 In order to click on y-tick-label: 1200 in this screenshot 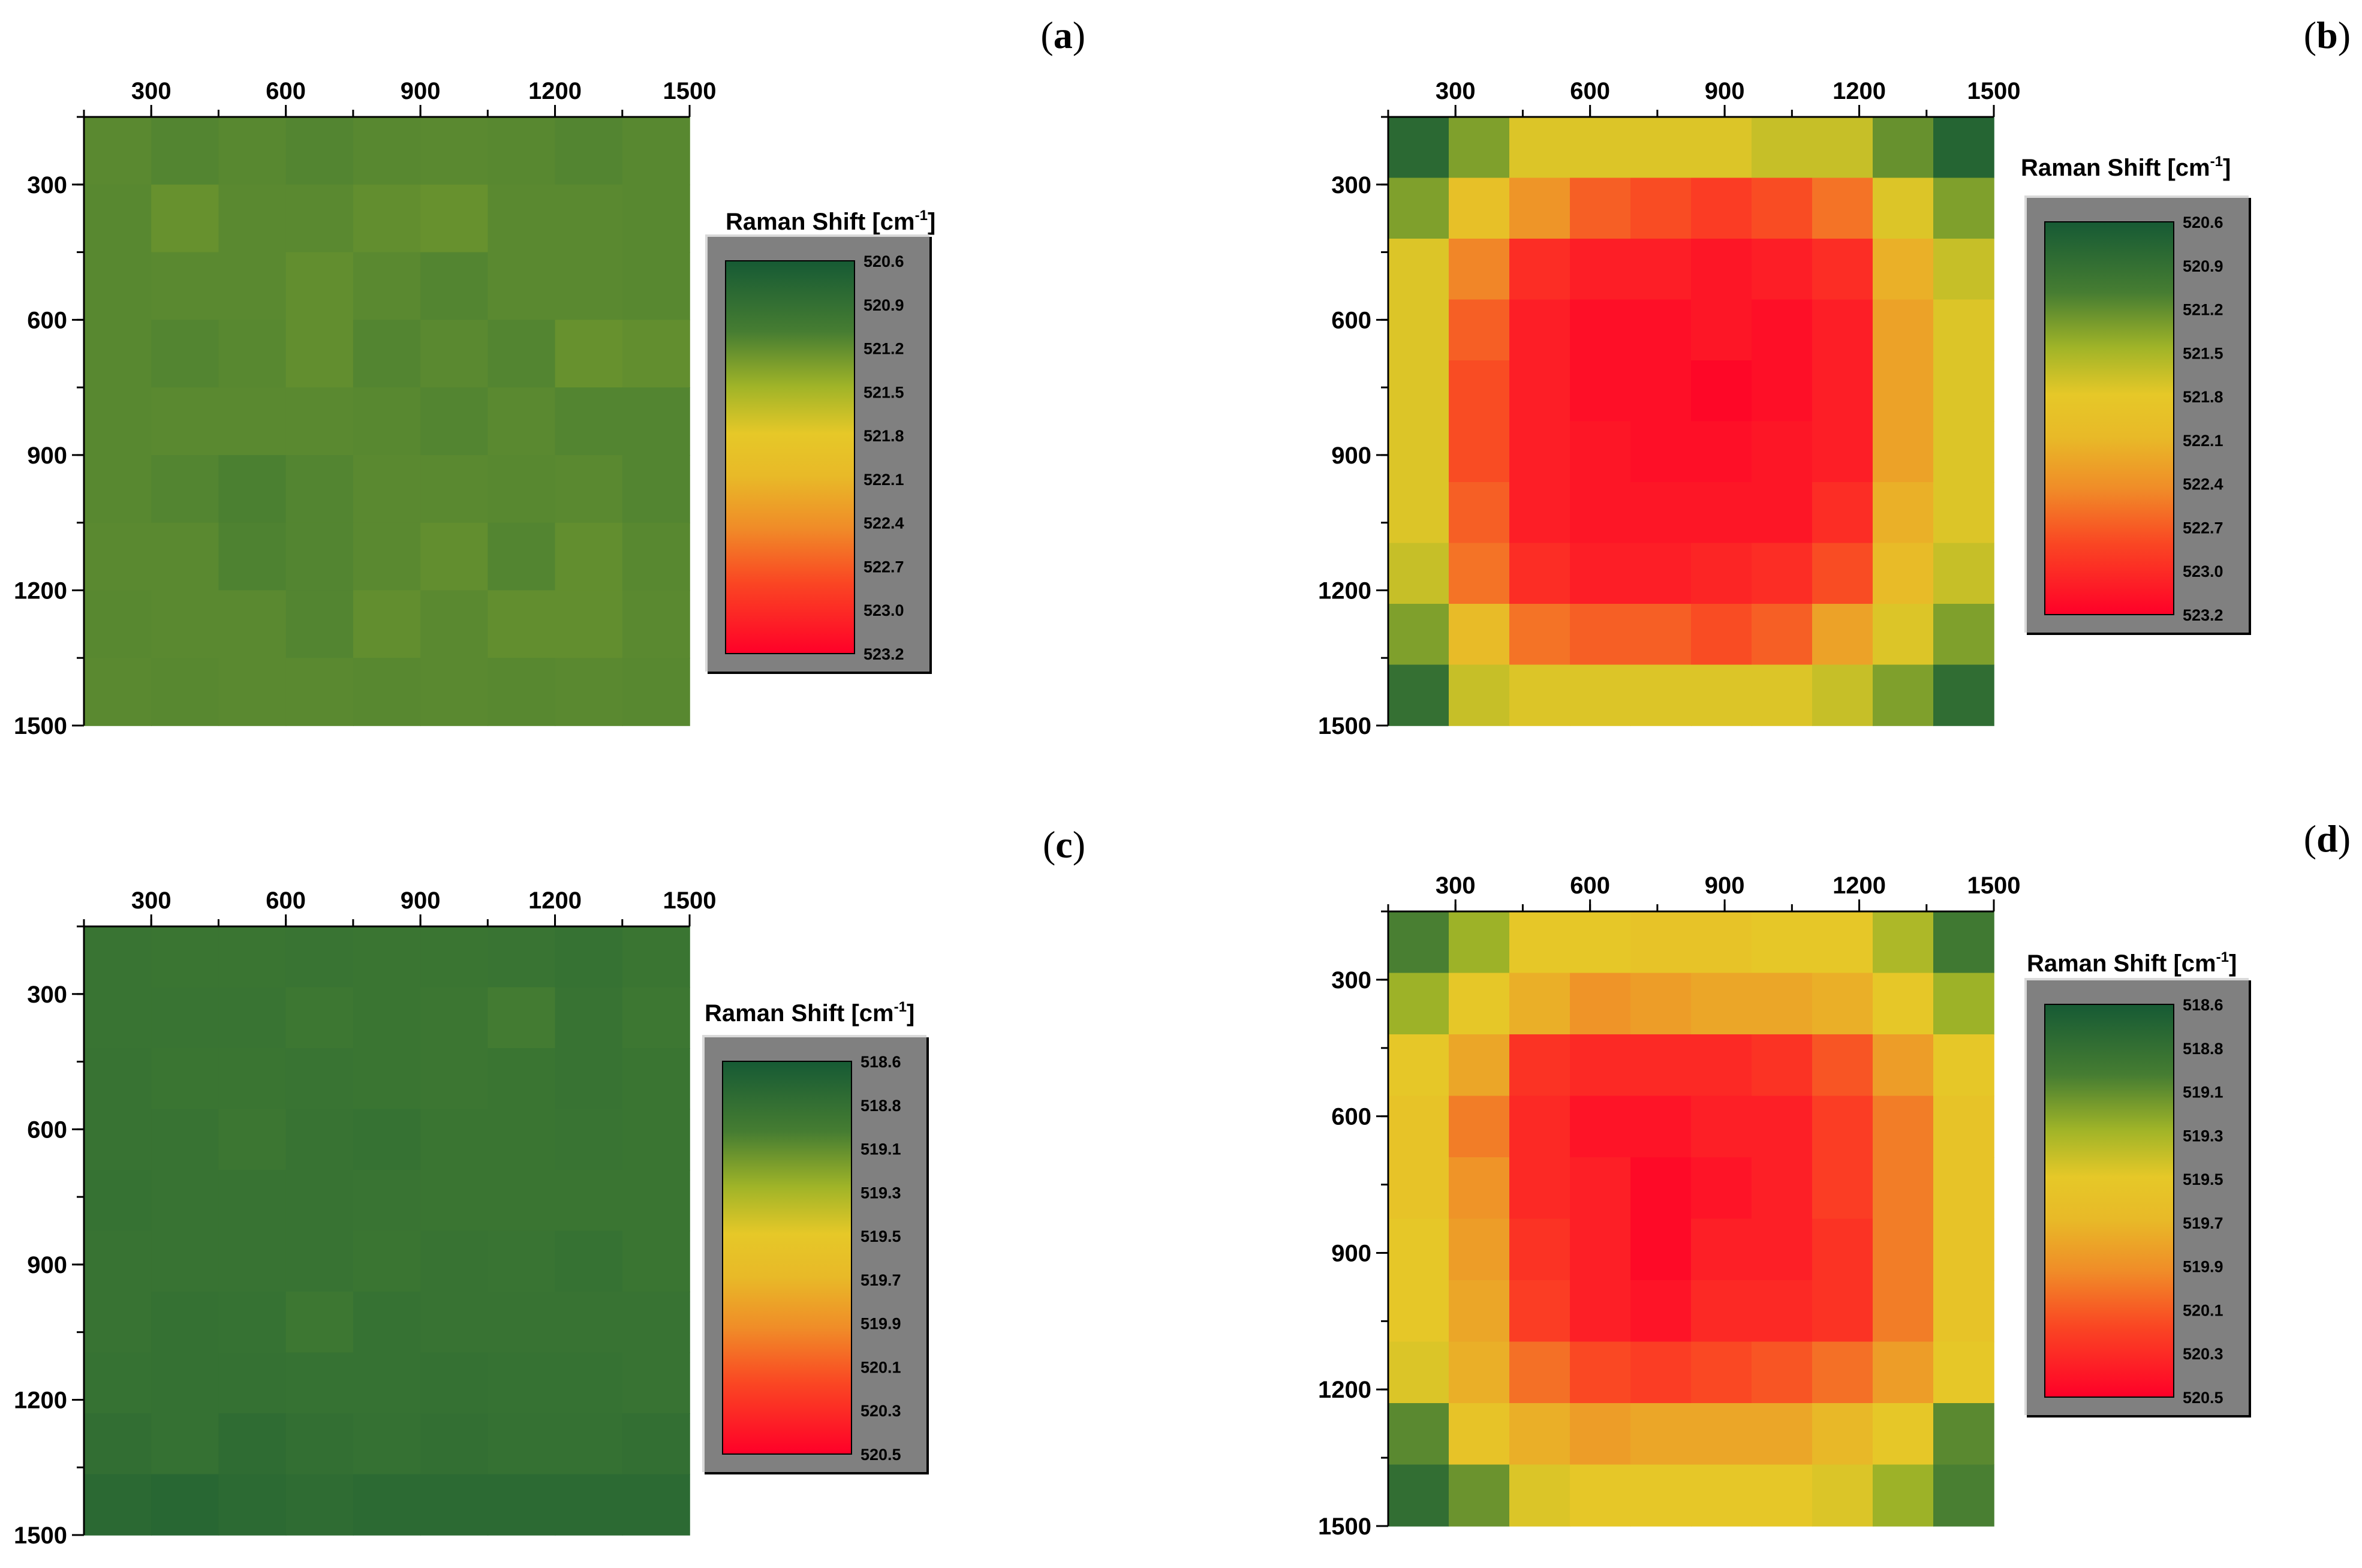, I will do `click(1344, 590)`.